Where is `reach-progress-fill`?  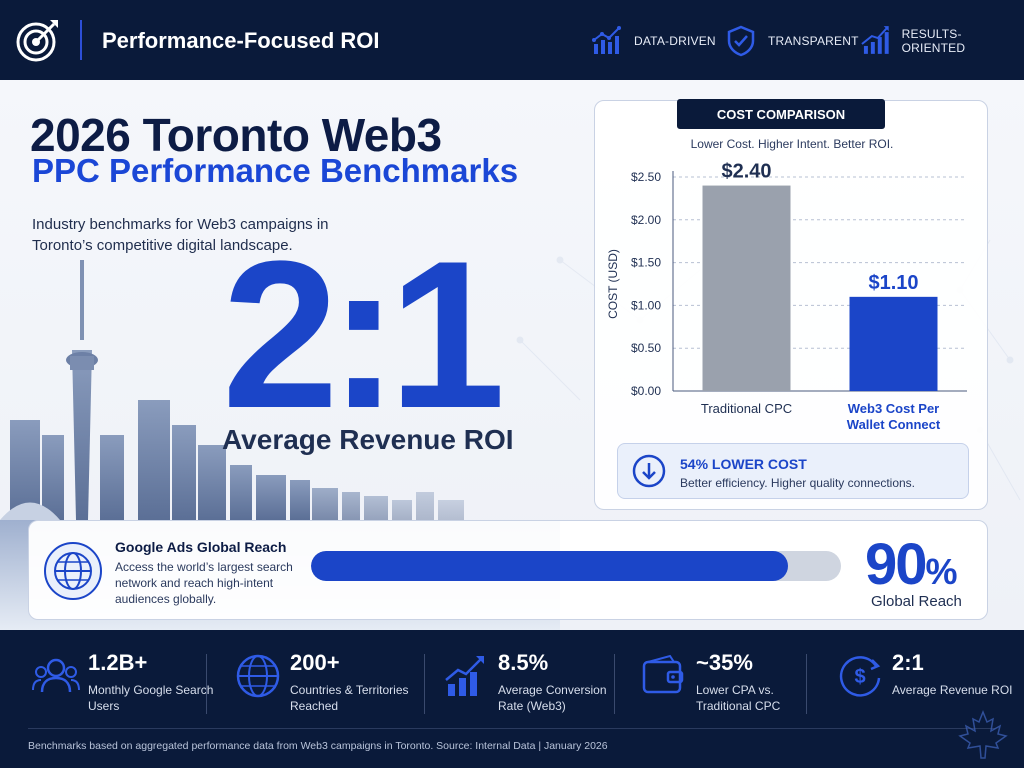
reach-progress-fill is located at coordinates (549, 566).